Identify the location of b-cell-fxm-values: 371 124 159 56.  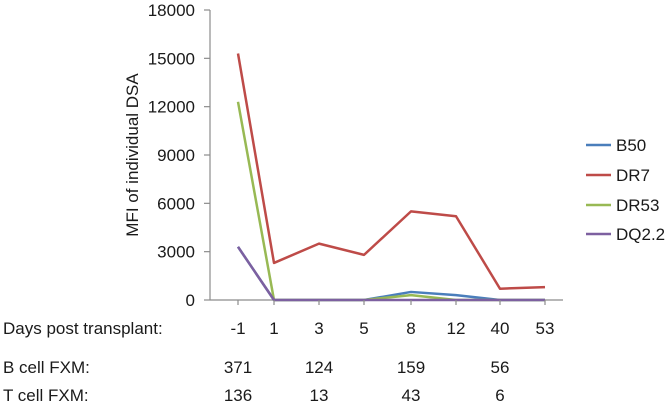
(367, 367).